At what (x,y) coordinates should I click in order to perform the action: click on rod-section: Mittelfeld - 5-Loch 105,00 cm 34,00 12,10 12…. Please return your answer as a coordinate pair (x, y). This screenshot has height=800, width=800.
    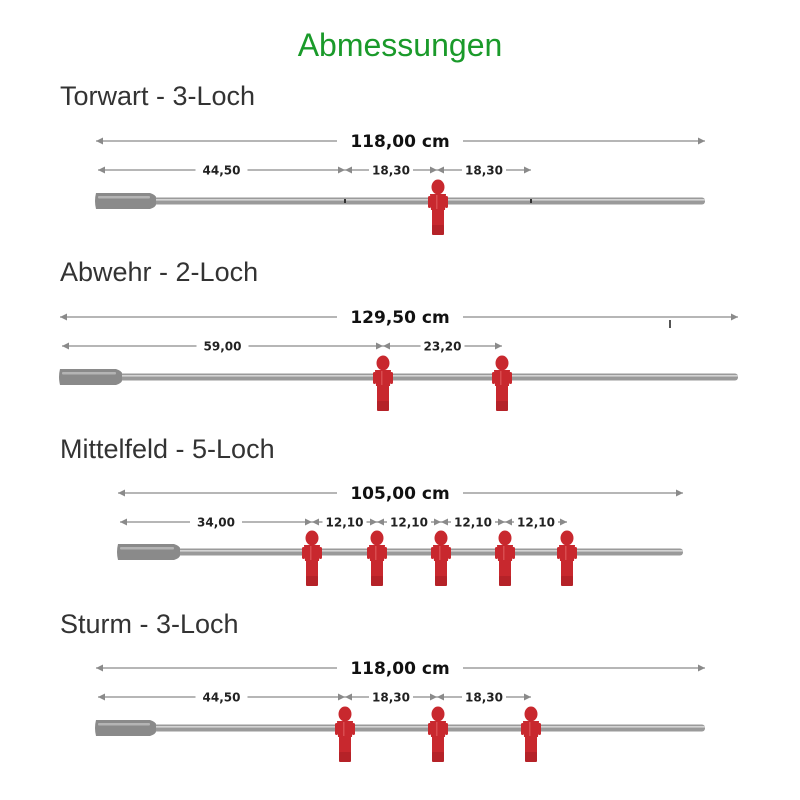
    Looking at the image, I should click on (371, 510).